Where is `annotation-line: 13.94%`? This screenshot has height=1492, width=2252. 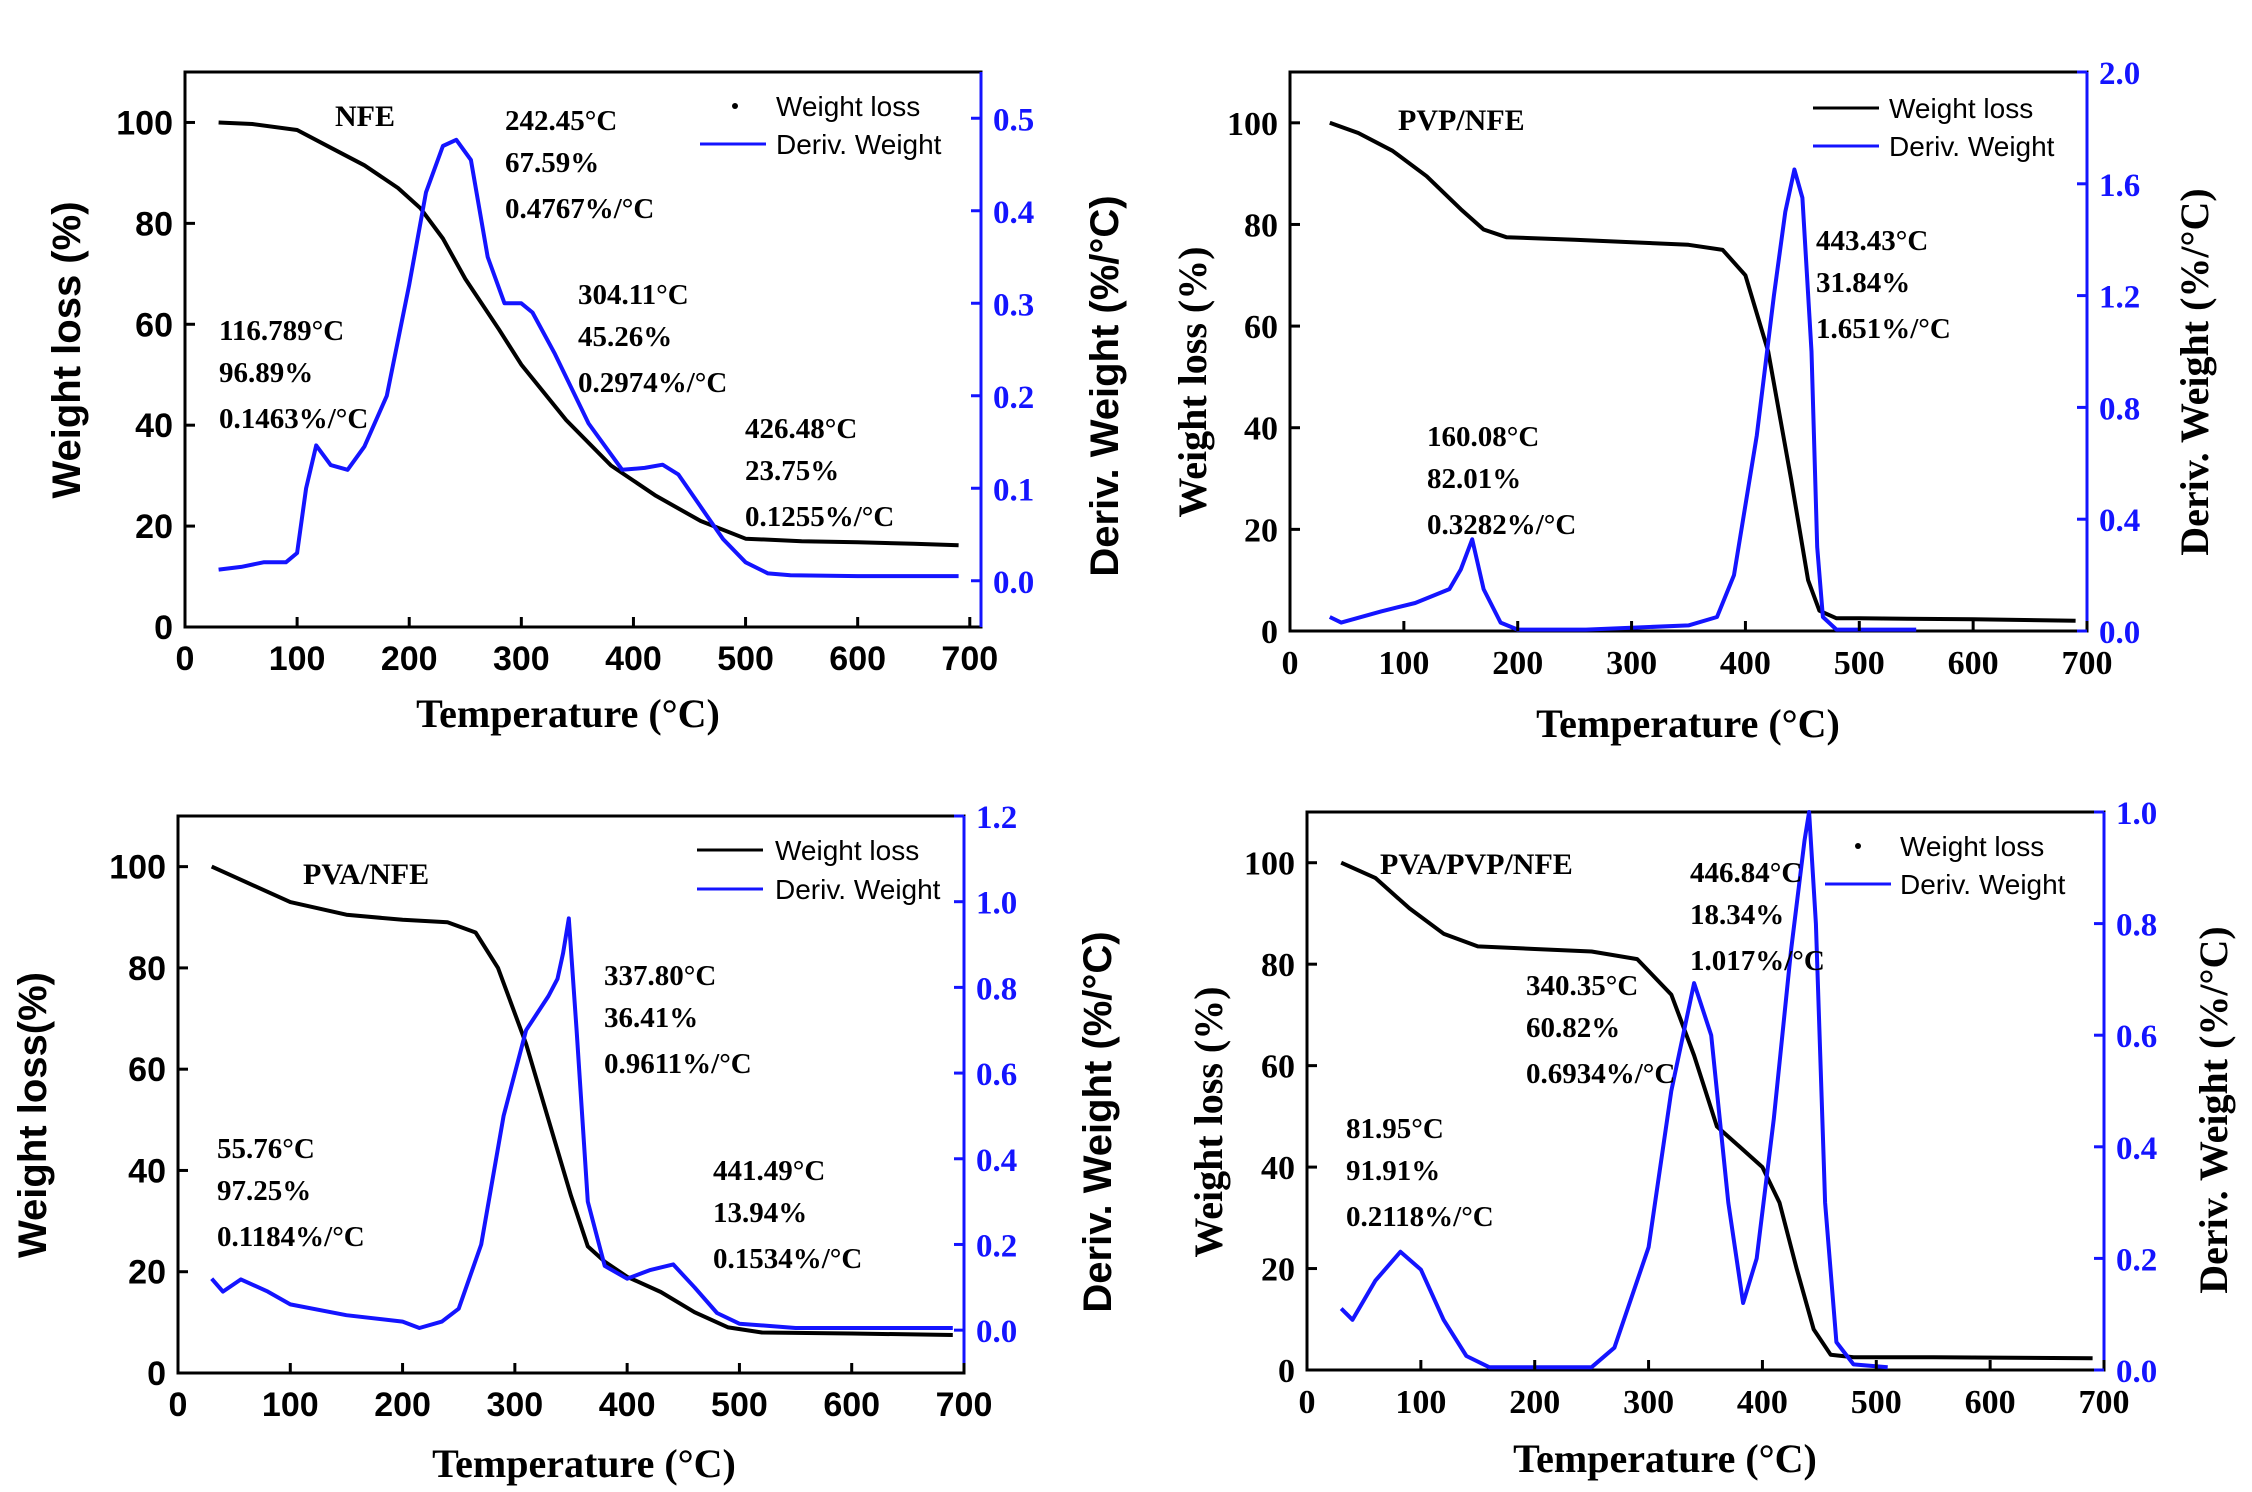 annotation-line: 13.94% is located at coordinates (760, 1213).